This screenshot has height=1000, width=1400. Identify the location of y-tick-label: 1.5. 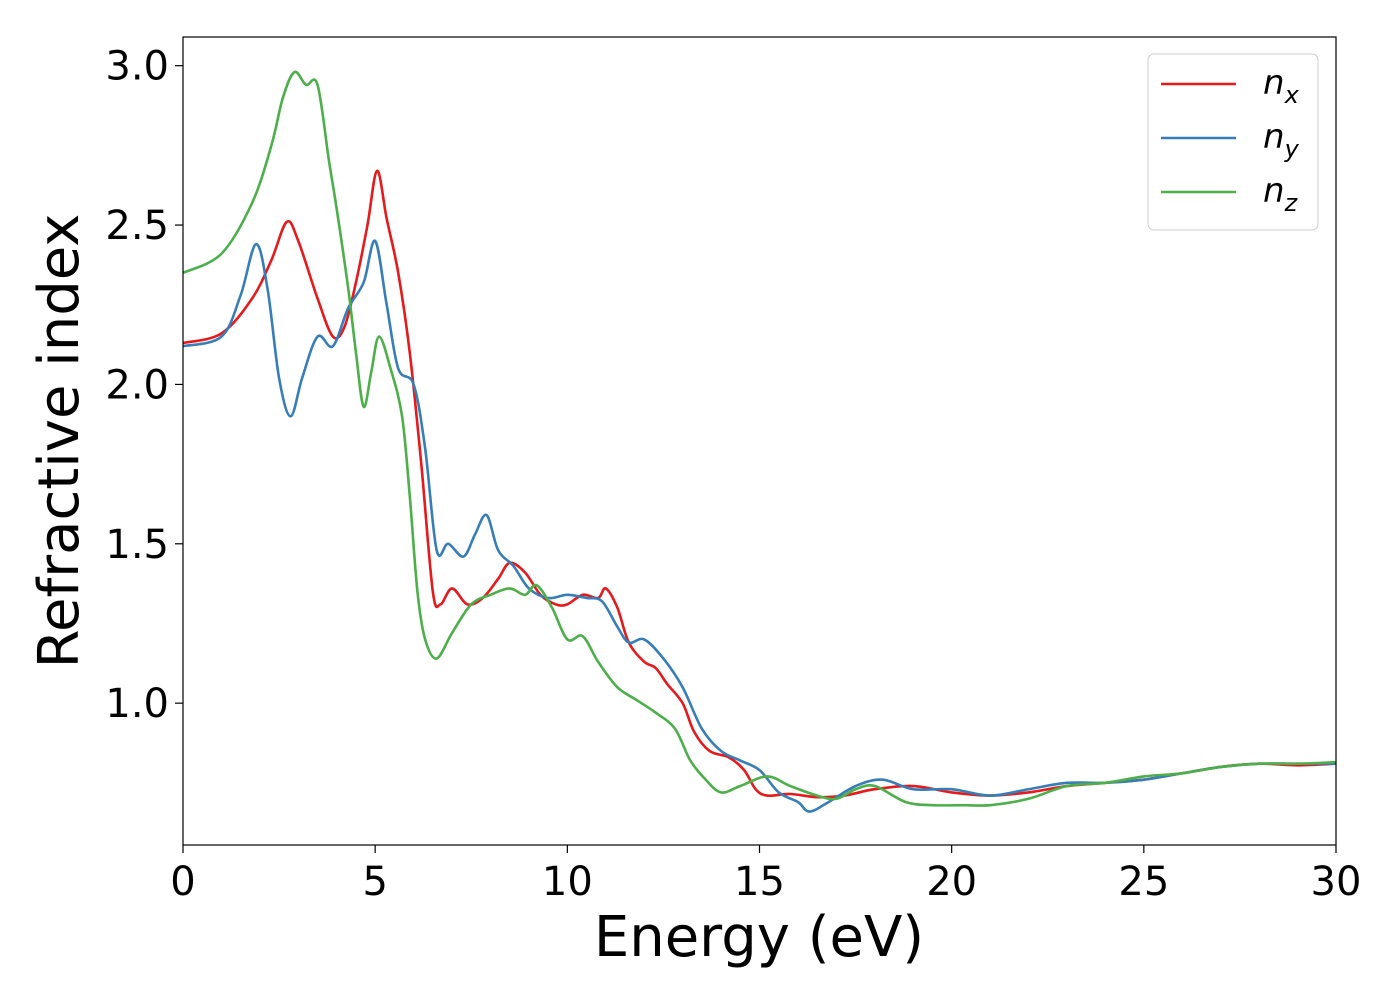
(137, 545).